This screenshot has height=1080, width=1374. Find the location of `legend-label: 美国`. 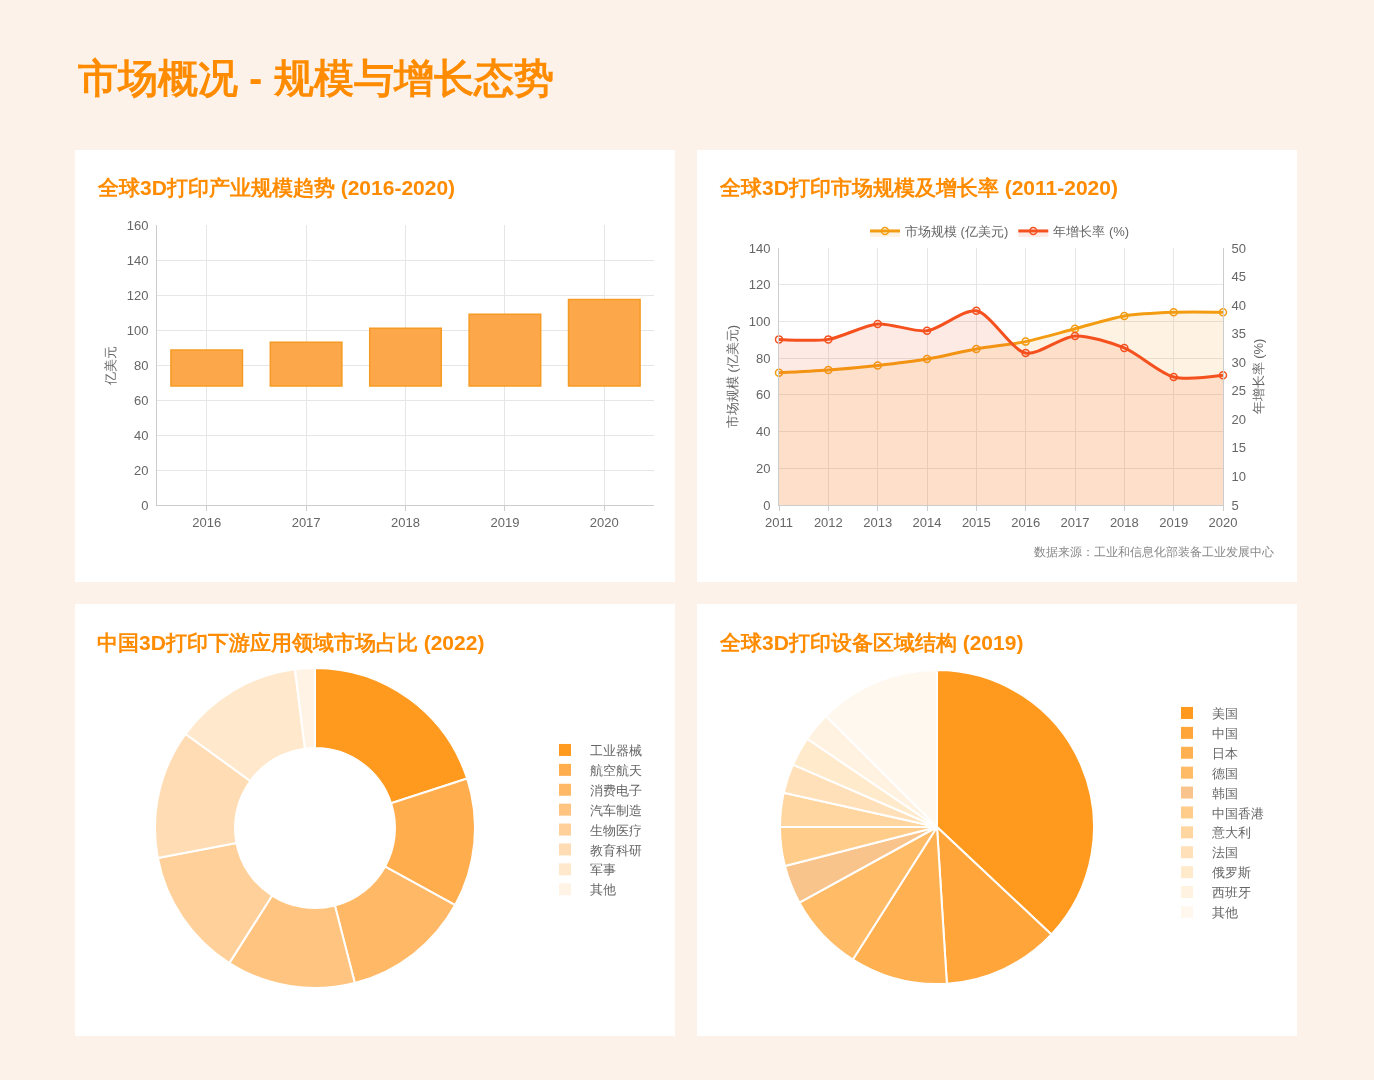

legend-label: 美国 is located at coordinates (1225, 714).